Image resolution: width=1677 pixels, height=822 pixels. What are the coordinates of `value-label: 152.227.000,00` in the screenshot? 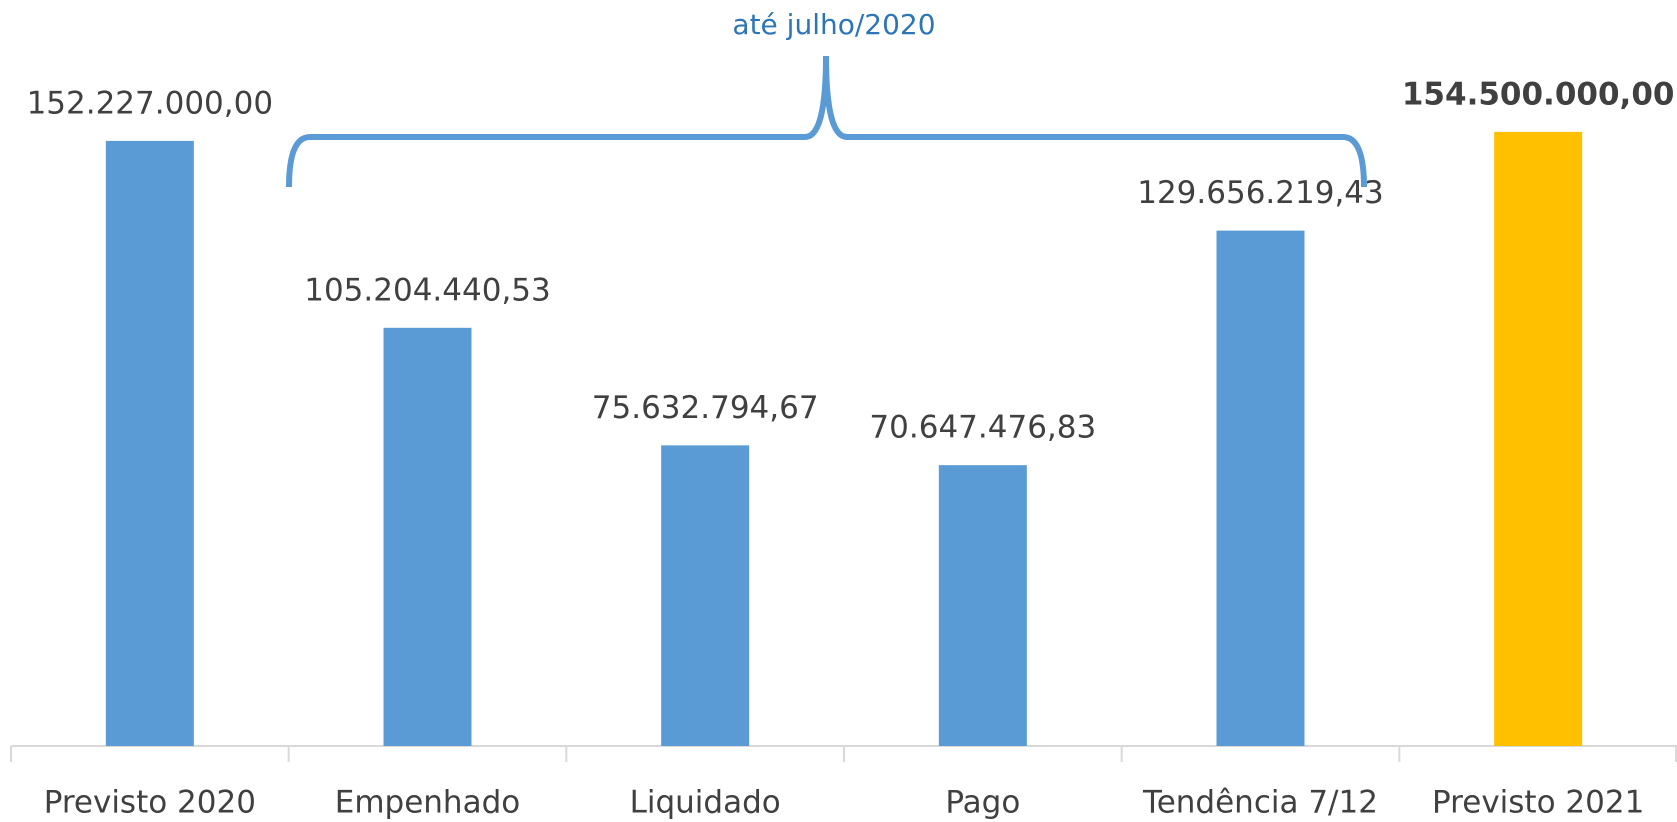 It's located at (150, 103).